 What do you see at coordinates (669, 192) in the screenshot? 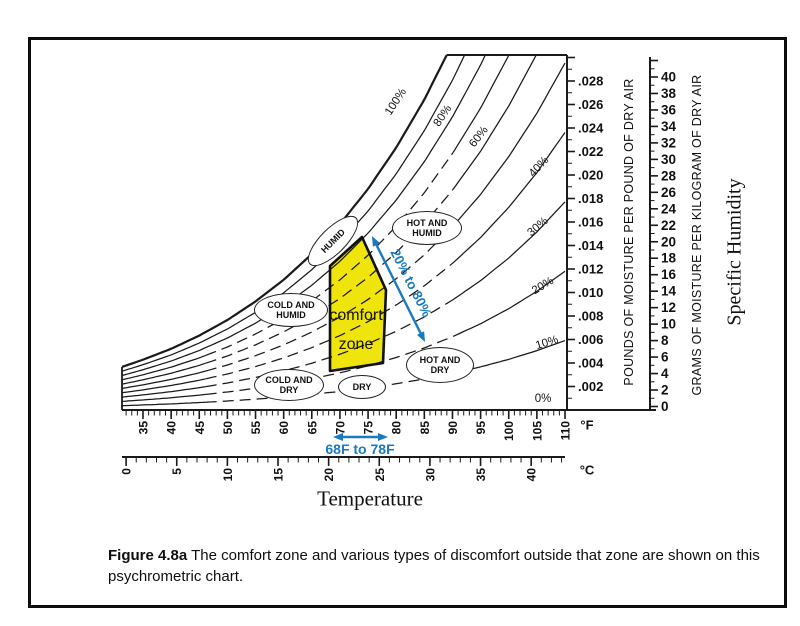
I see `svg-text: 26` at bounding box center [669, 192].